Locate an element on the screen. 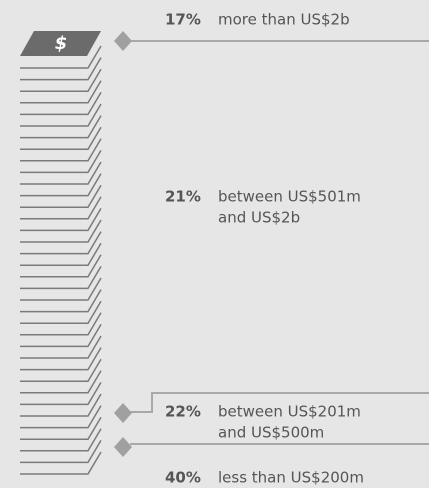 This screenshot has width=429, height=488. percent: 22% is located at coordinates (183, 412).